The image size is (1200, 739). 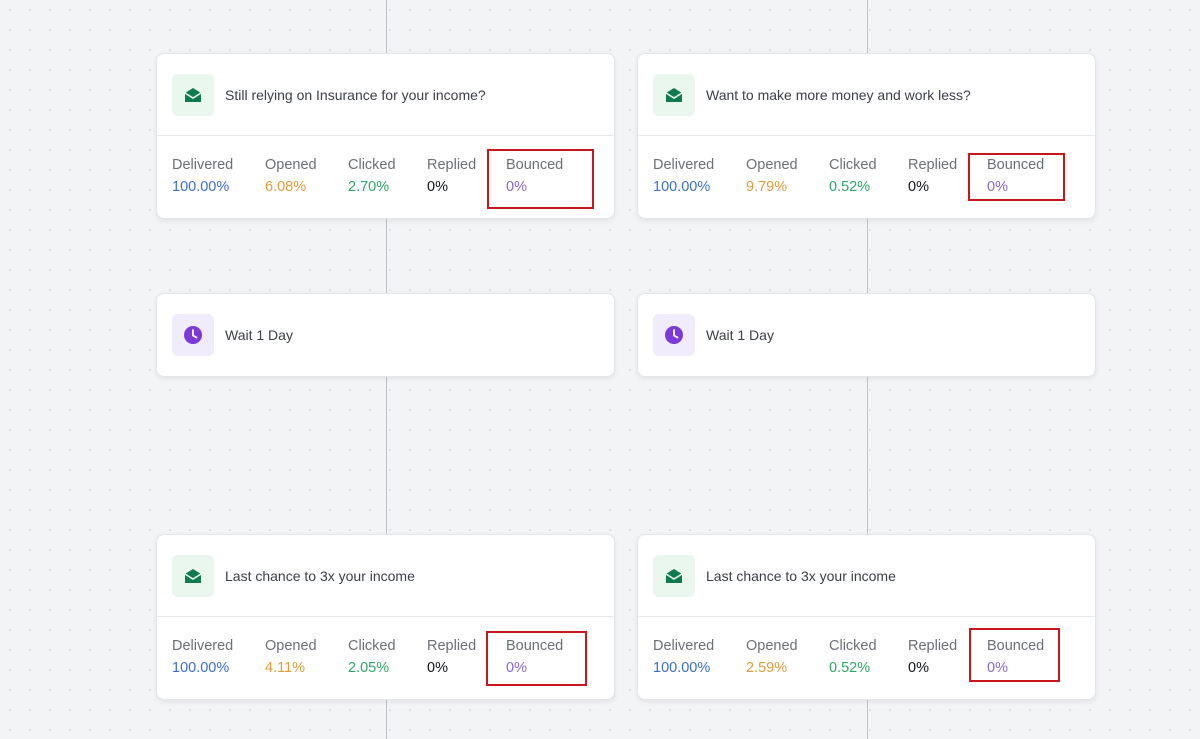 What do you see at coordinates (767, 187) in the screenshot?
I see `stat-value: 9.79%` at bounding box center [767, 187].